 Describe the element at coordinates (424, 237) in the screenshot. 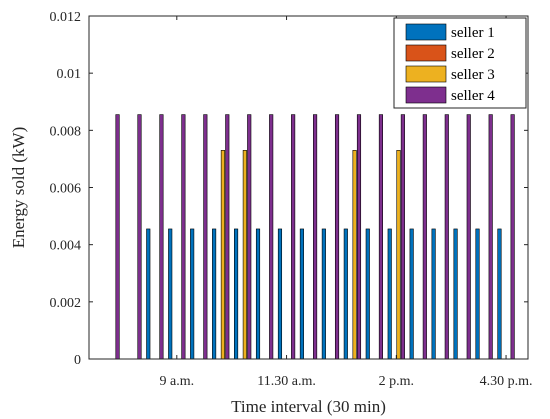

I see `bar-seller-4-x15` at that location.